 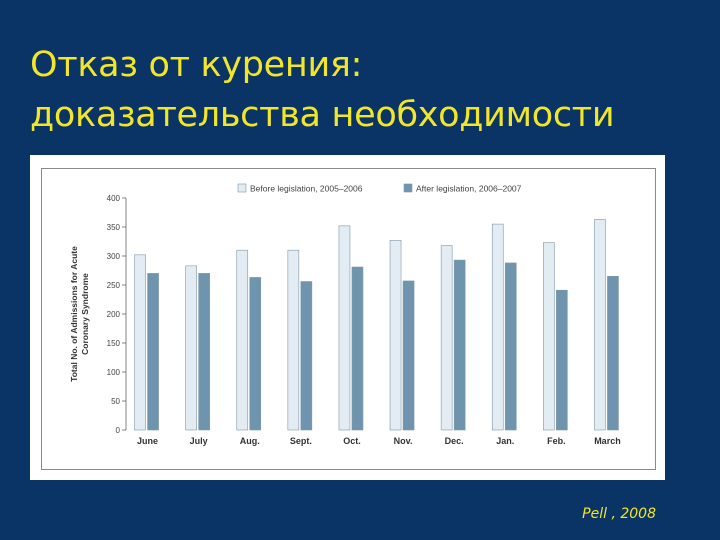 What do you see at coordinates (85, 314) in the screenshot?
I see `y-axis-title-line-2: Coronary Syndrome` at bounding box center [85, 314].